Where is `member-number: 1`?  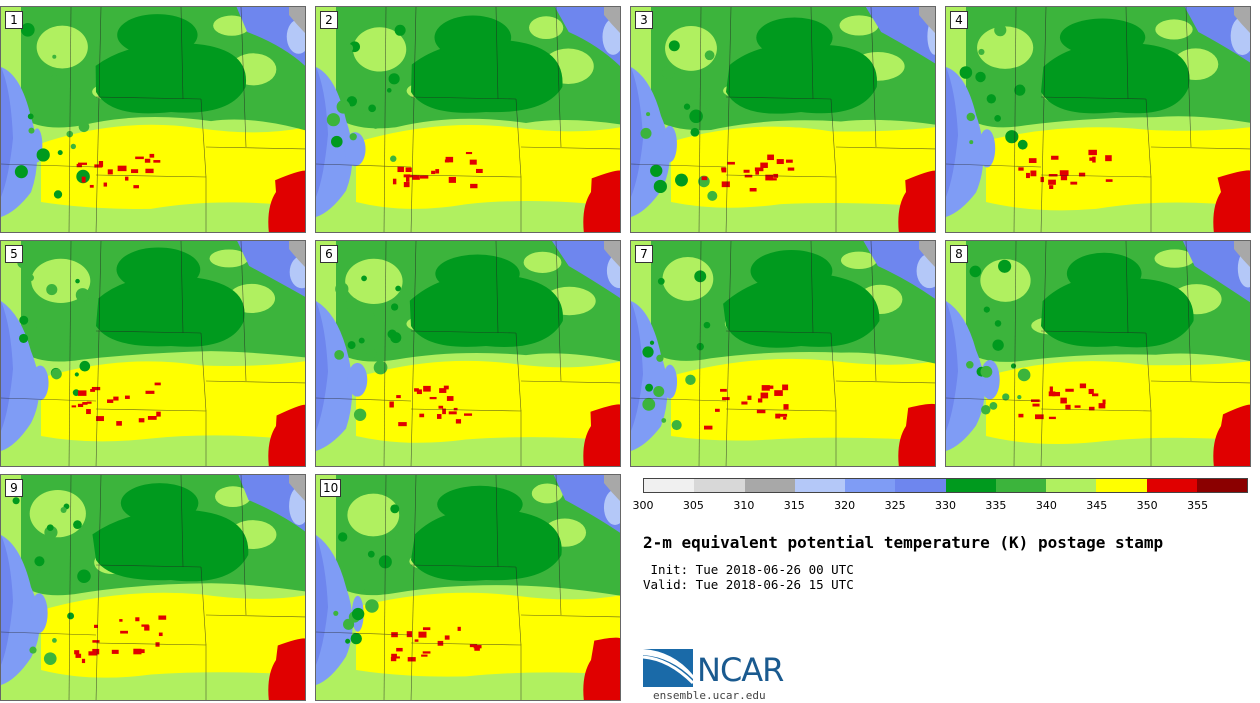
member-number: 1 is located at coordinates (14, 20).